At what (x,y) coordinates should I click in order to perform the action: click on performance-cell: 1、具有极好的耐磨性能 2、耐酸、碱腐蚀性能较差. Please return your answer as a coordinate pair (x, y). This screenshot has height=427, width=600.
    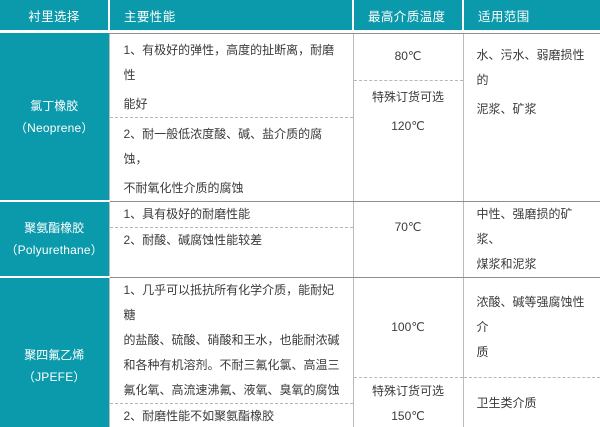
    Looking at the image, I should click on (230, 239).